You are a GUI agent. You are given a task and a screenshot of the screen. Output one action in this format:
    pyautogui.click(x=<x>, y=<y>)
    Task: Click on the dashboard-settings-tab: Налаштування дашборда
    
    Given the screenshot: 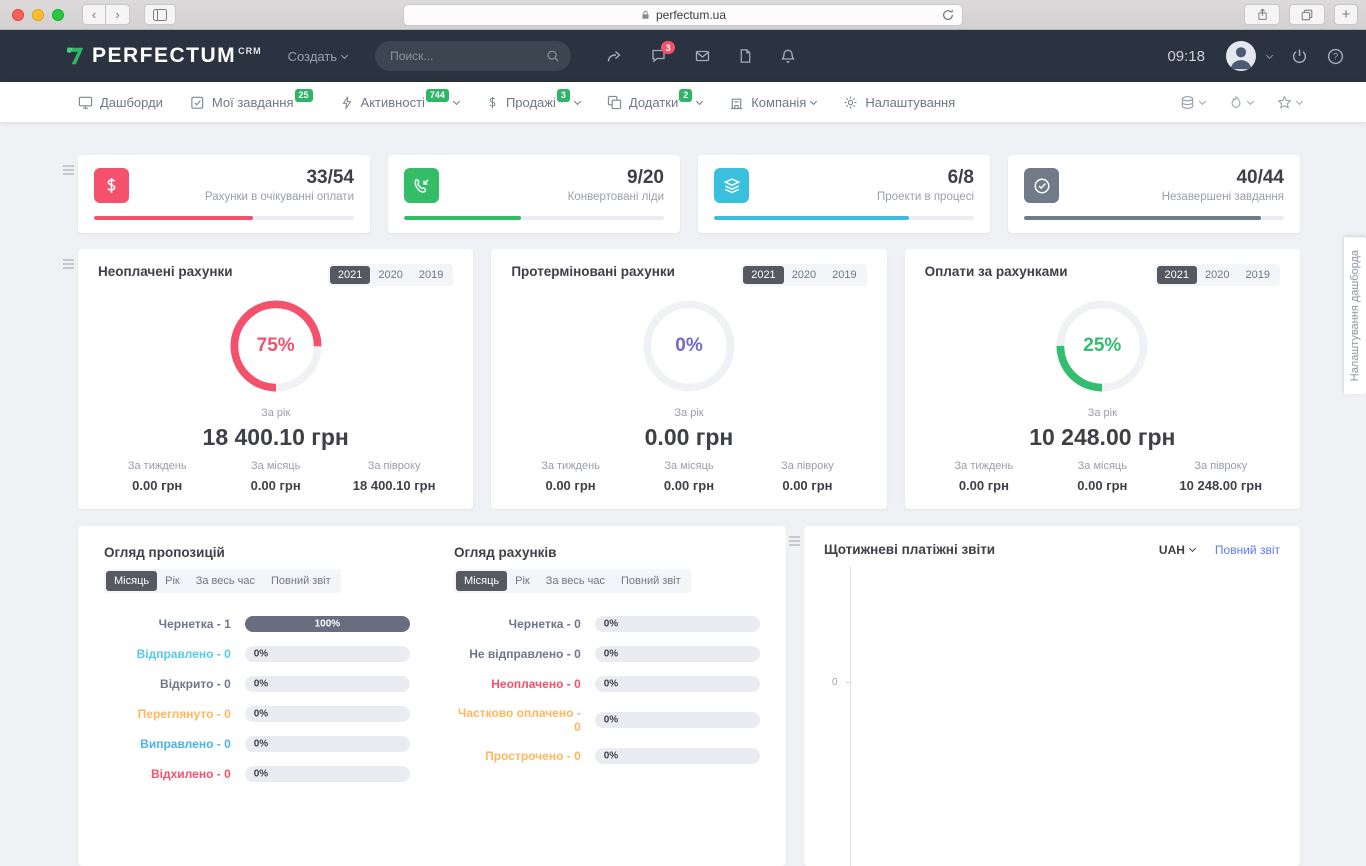 What is the action you would take?
    pyautogui.click(x=1355, y=316)
    